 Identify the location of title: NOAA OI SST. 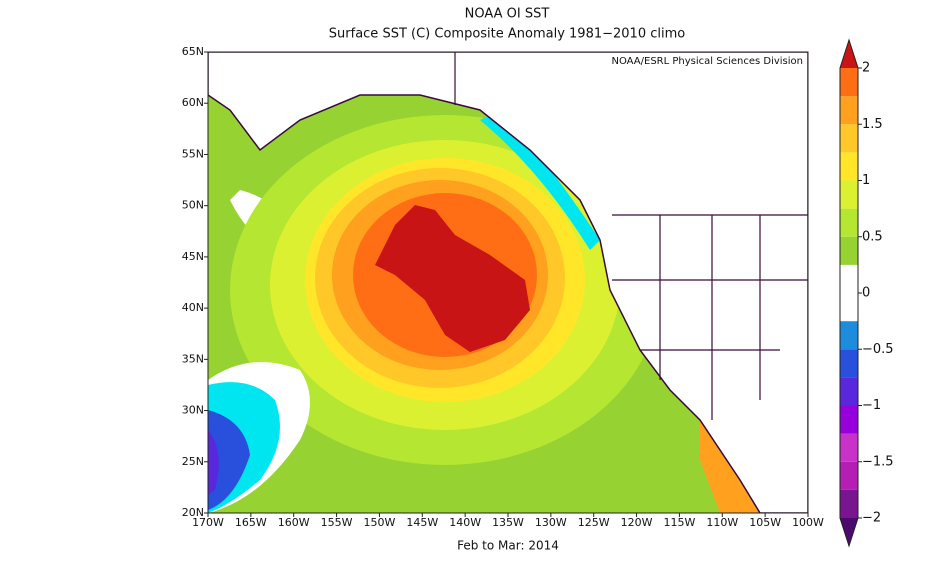
(507, 14).